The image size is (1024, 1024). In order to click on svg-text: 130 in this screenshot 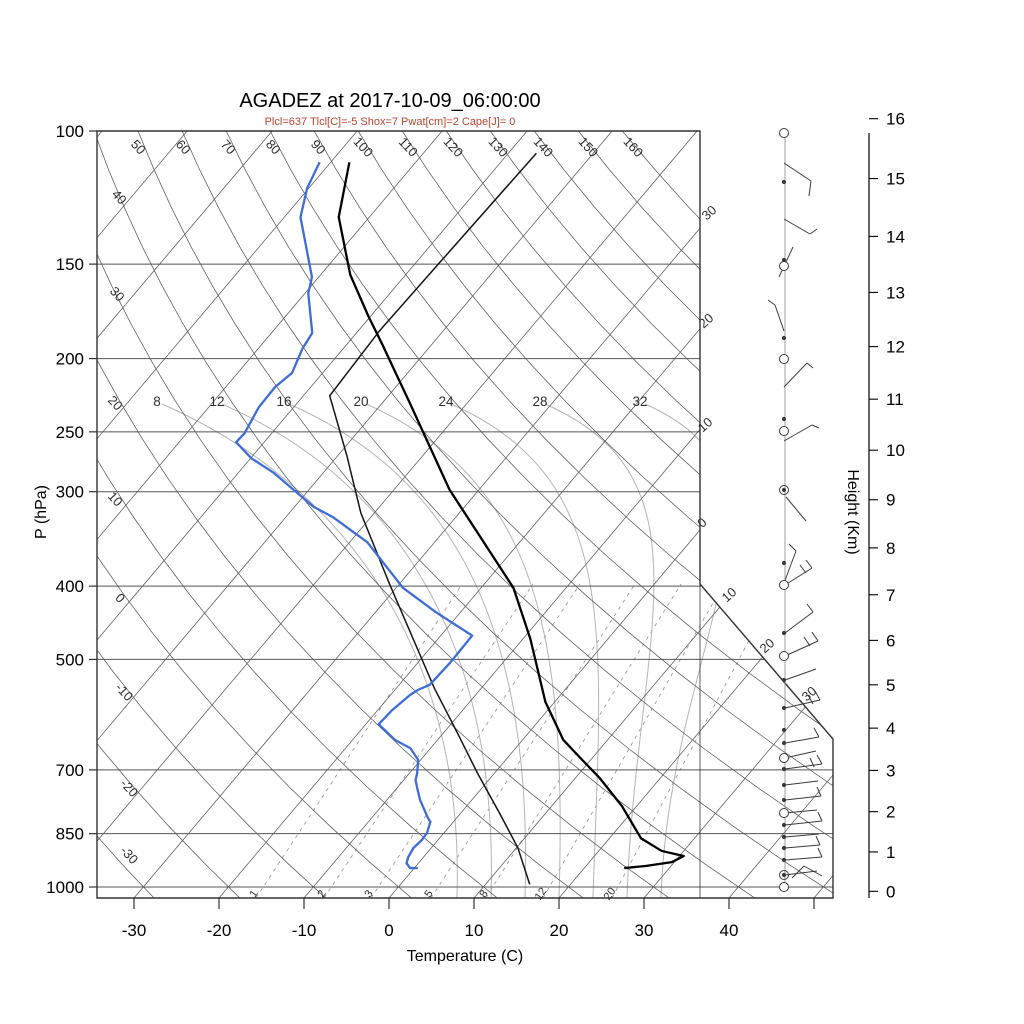, I will do `click(498, 147)`.